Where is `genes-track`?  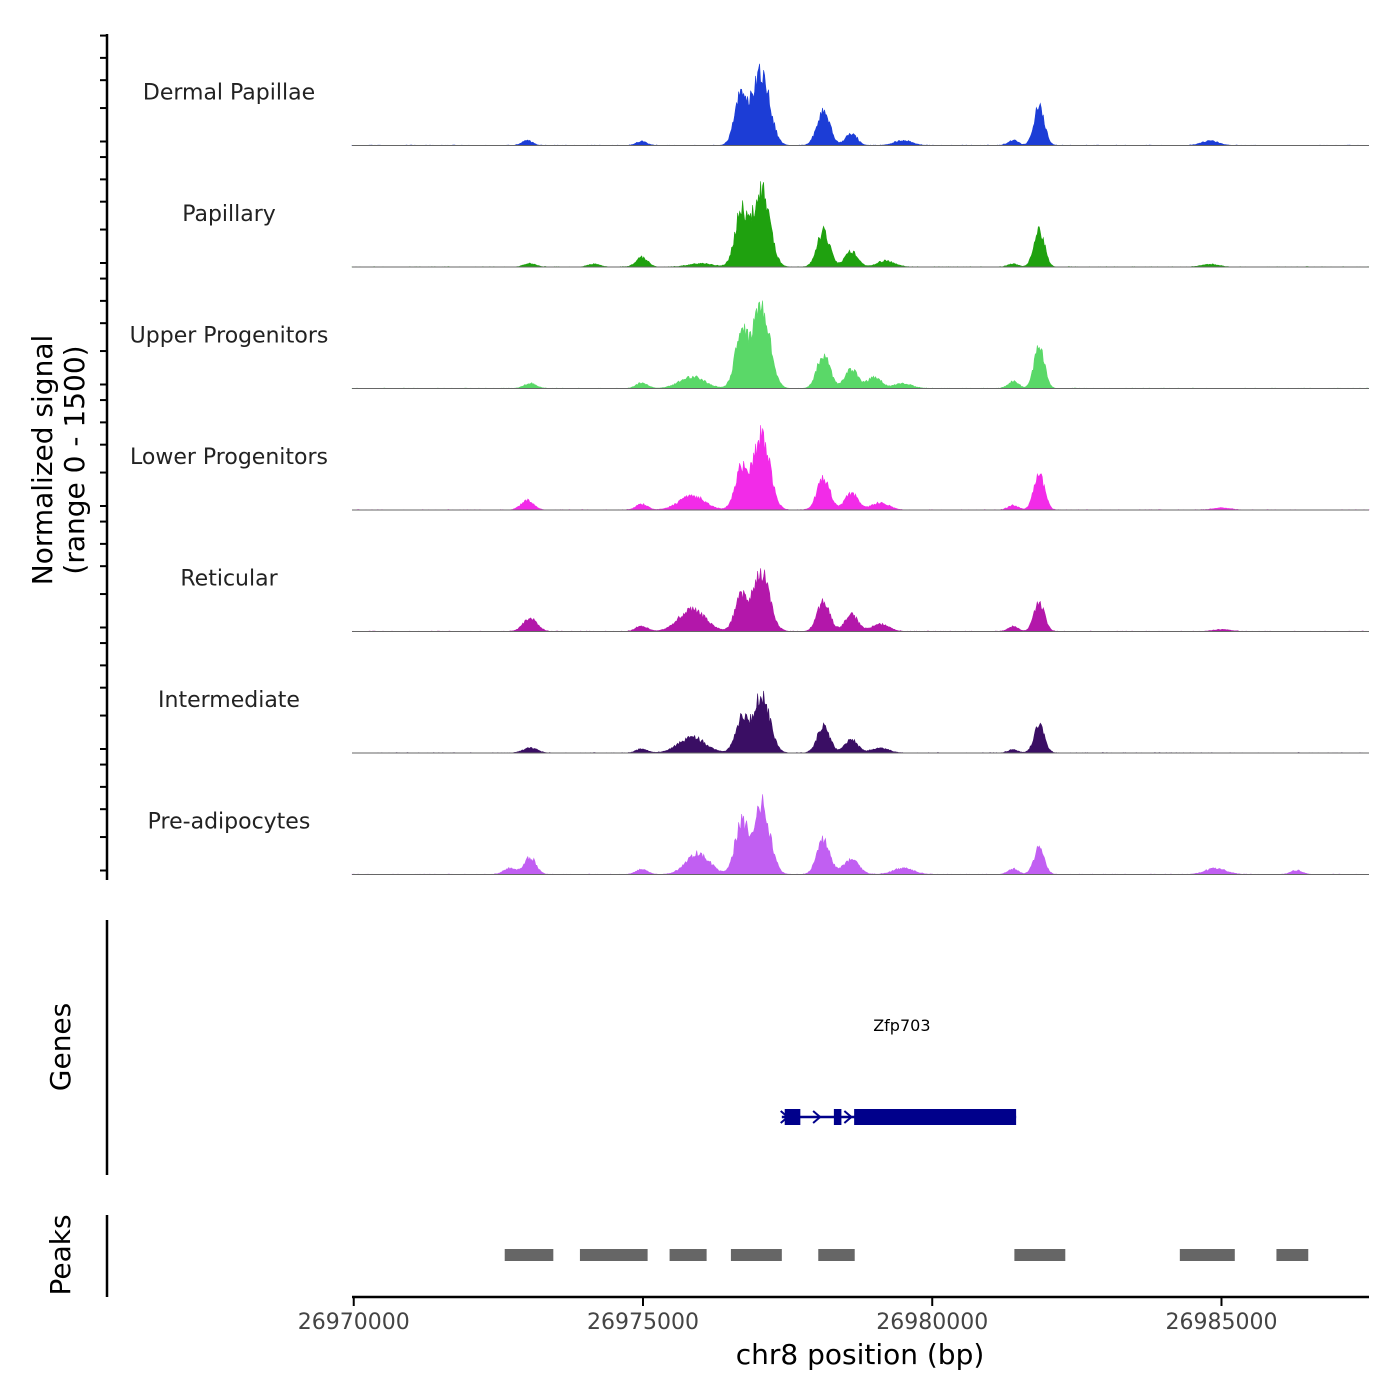 genes-track is located at coordinates (898, 1117).